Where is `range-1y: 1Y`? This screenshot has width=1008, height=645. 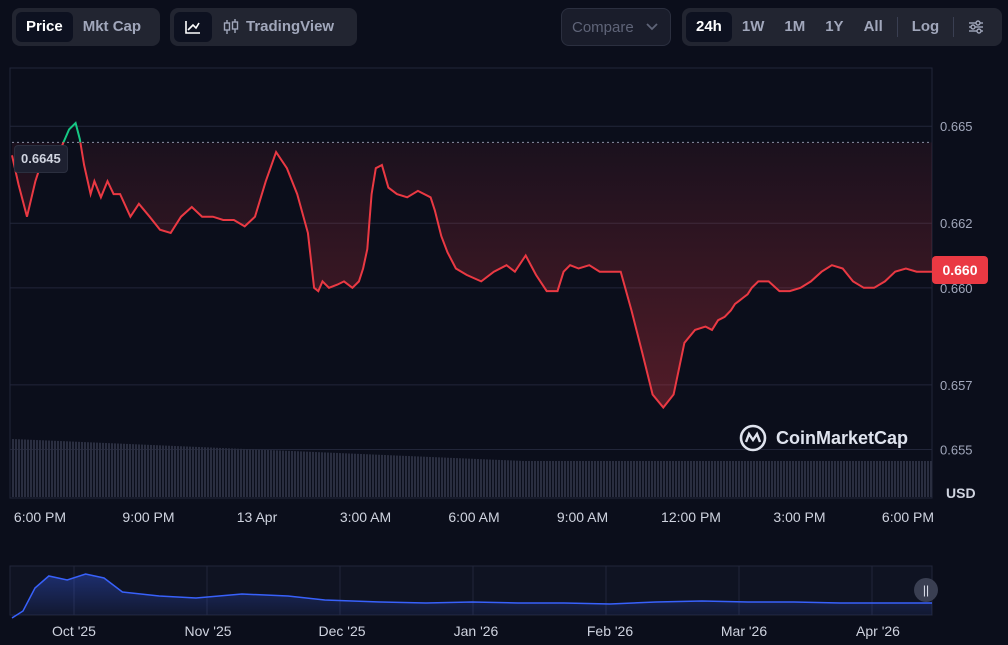 range-1y: 1Y is located at coordinates (834, 26).